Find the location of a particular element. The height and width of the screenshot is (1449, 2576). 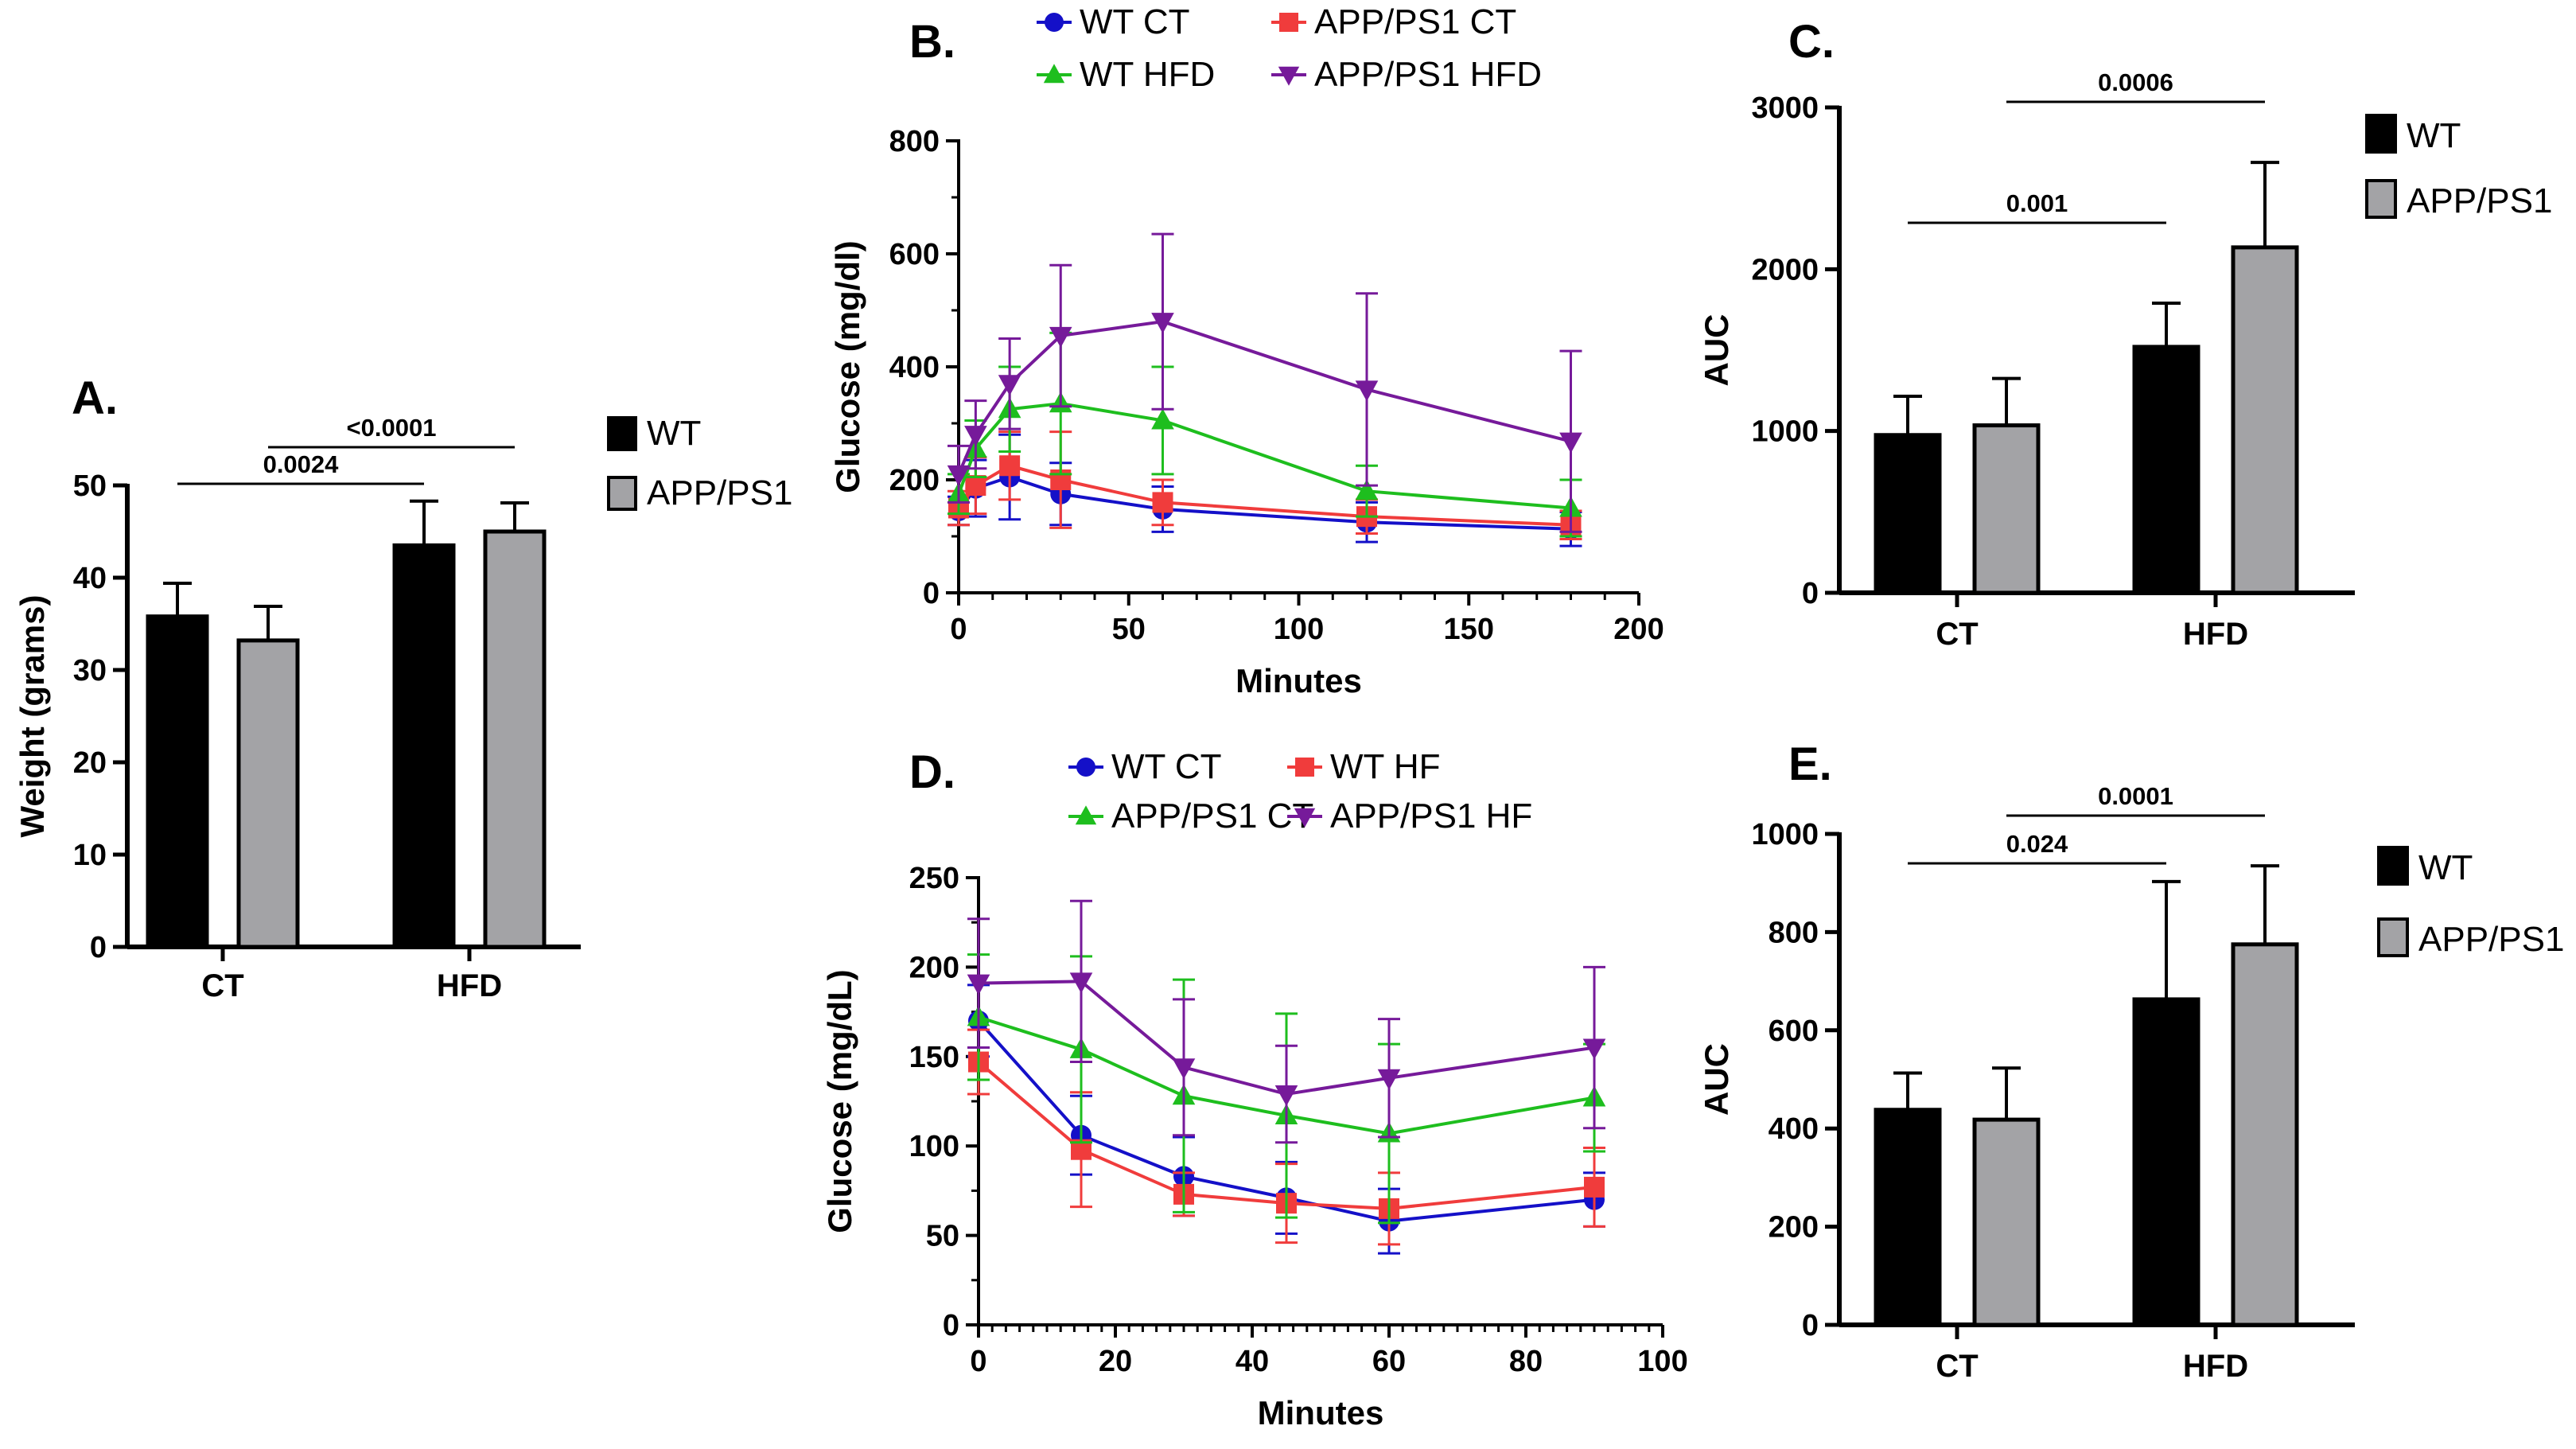

legend-label: WT HF is located at coordinates (1385, 766).